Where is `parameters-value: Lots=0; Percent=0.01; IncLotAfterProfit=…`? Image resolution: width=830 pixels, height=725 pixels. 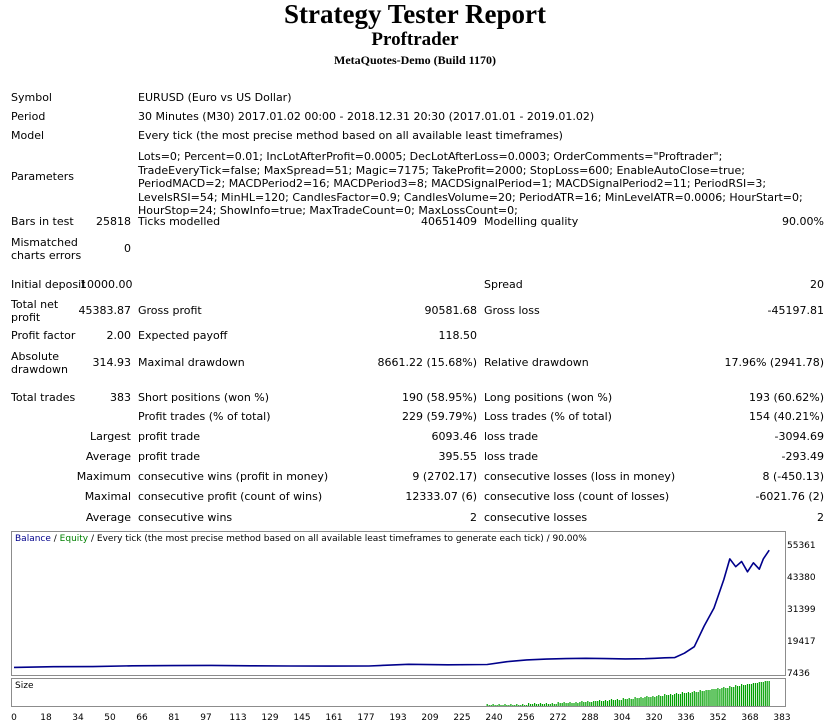
parameters-value: Lots=0; Percent=0.01; IncLotAfterProfit=… is located at coordinates (470, 183).